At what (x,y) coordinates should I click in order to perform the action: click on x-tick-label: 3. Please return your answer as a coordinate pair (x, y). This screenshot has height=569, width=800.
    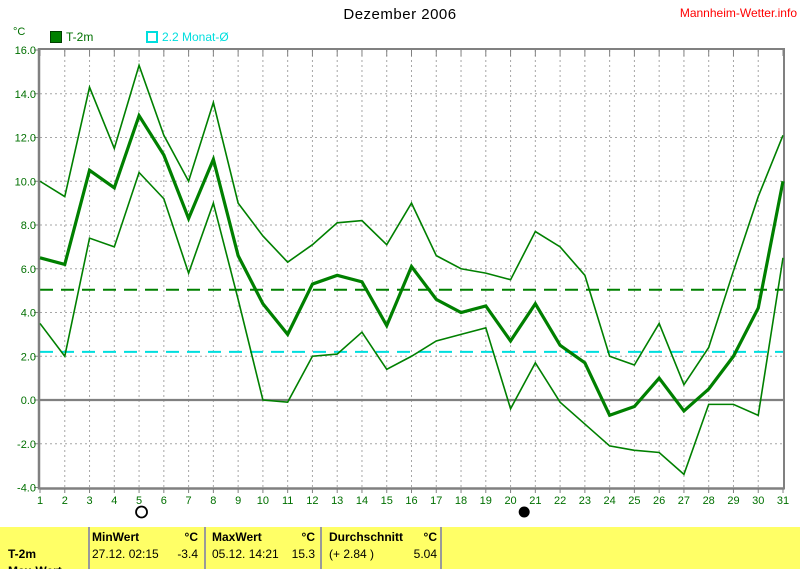
    Looking at the image, I should click on (89, 501).